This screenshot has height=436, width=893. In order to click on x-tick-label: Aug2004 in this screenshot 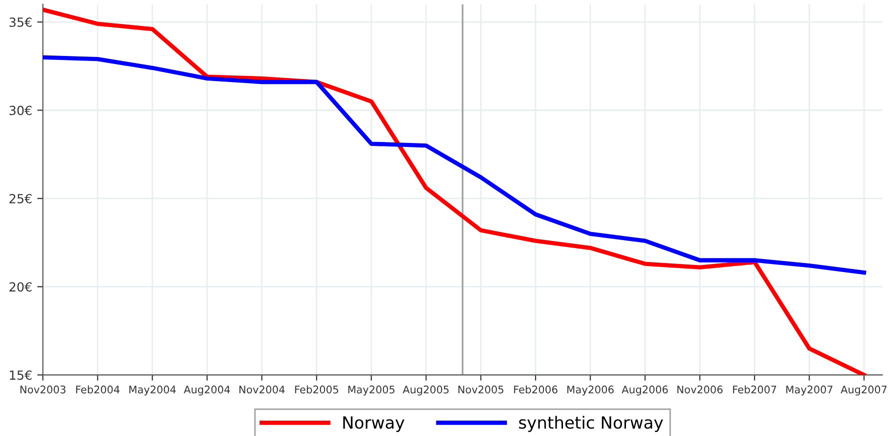, I will do `click(207, 391)`.